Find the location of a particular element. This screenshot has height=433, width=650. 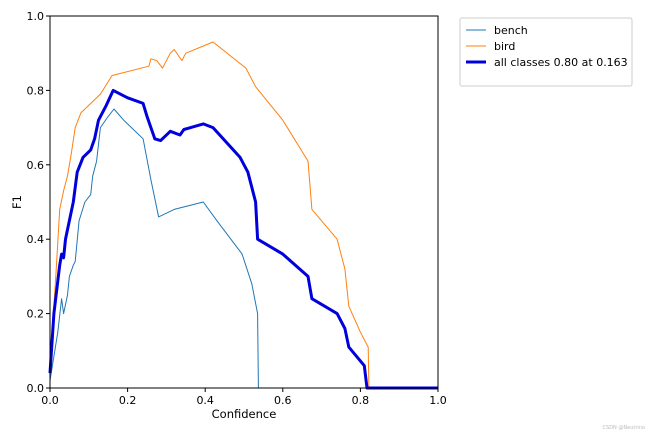

legend-label-2: all classes 0.80 at 0.163 is located at coordinates (561, 62).